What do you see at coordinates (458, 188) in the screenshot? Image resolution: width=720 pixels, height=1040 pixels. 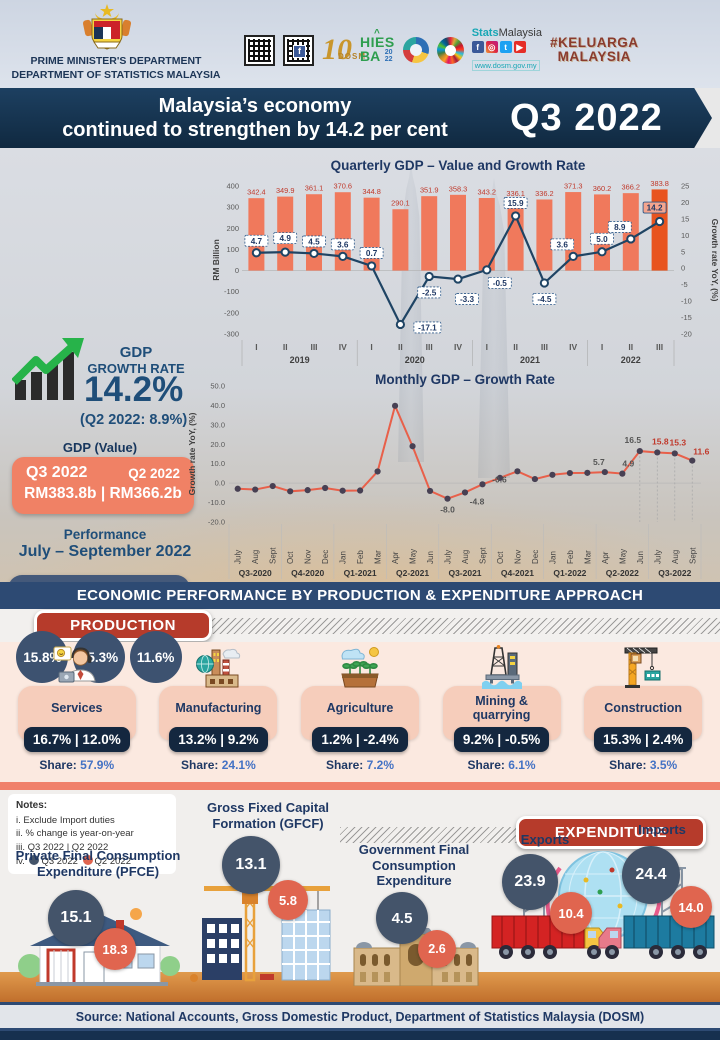 I see `svg-text: 358.3` at bounding box center [458, 188].